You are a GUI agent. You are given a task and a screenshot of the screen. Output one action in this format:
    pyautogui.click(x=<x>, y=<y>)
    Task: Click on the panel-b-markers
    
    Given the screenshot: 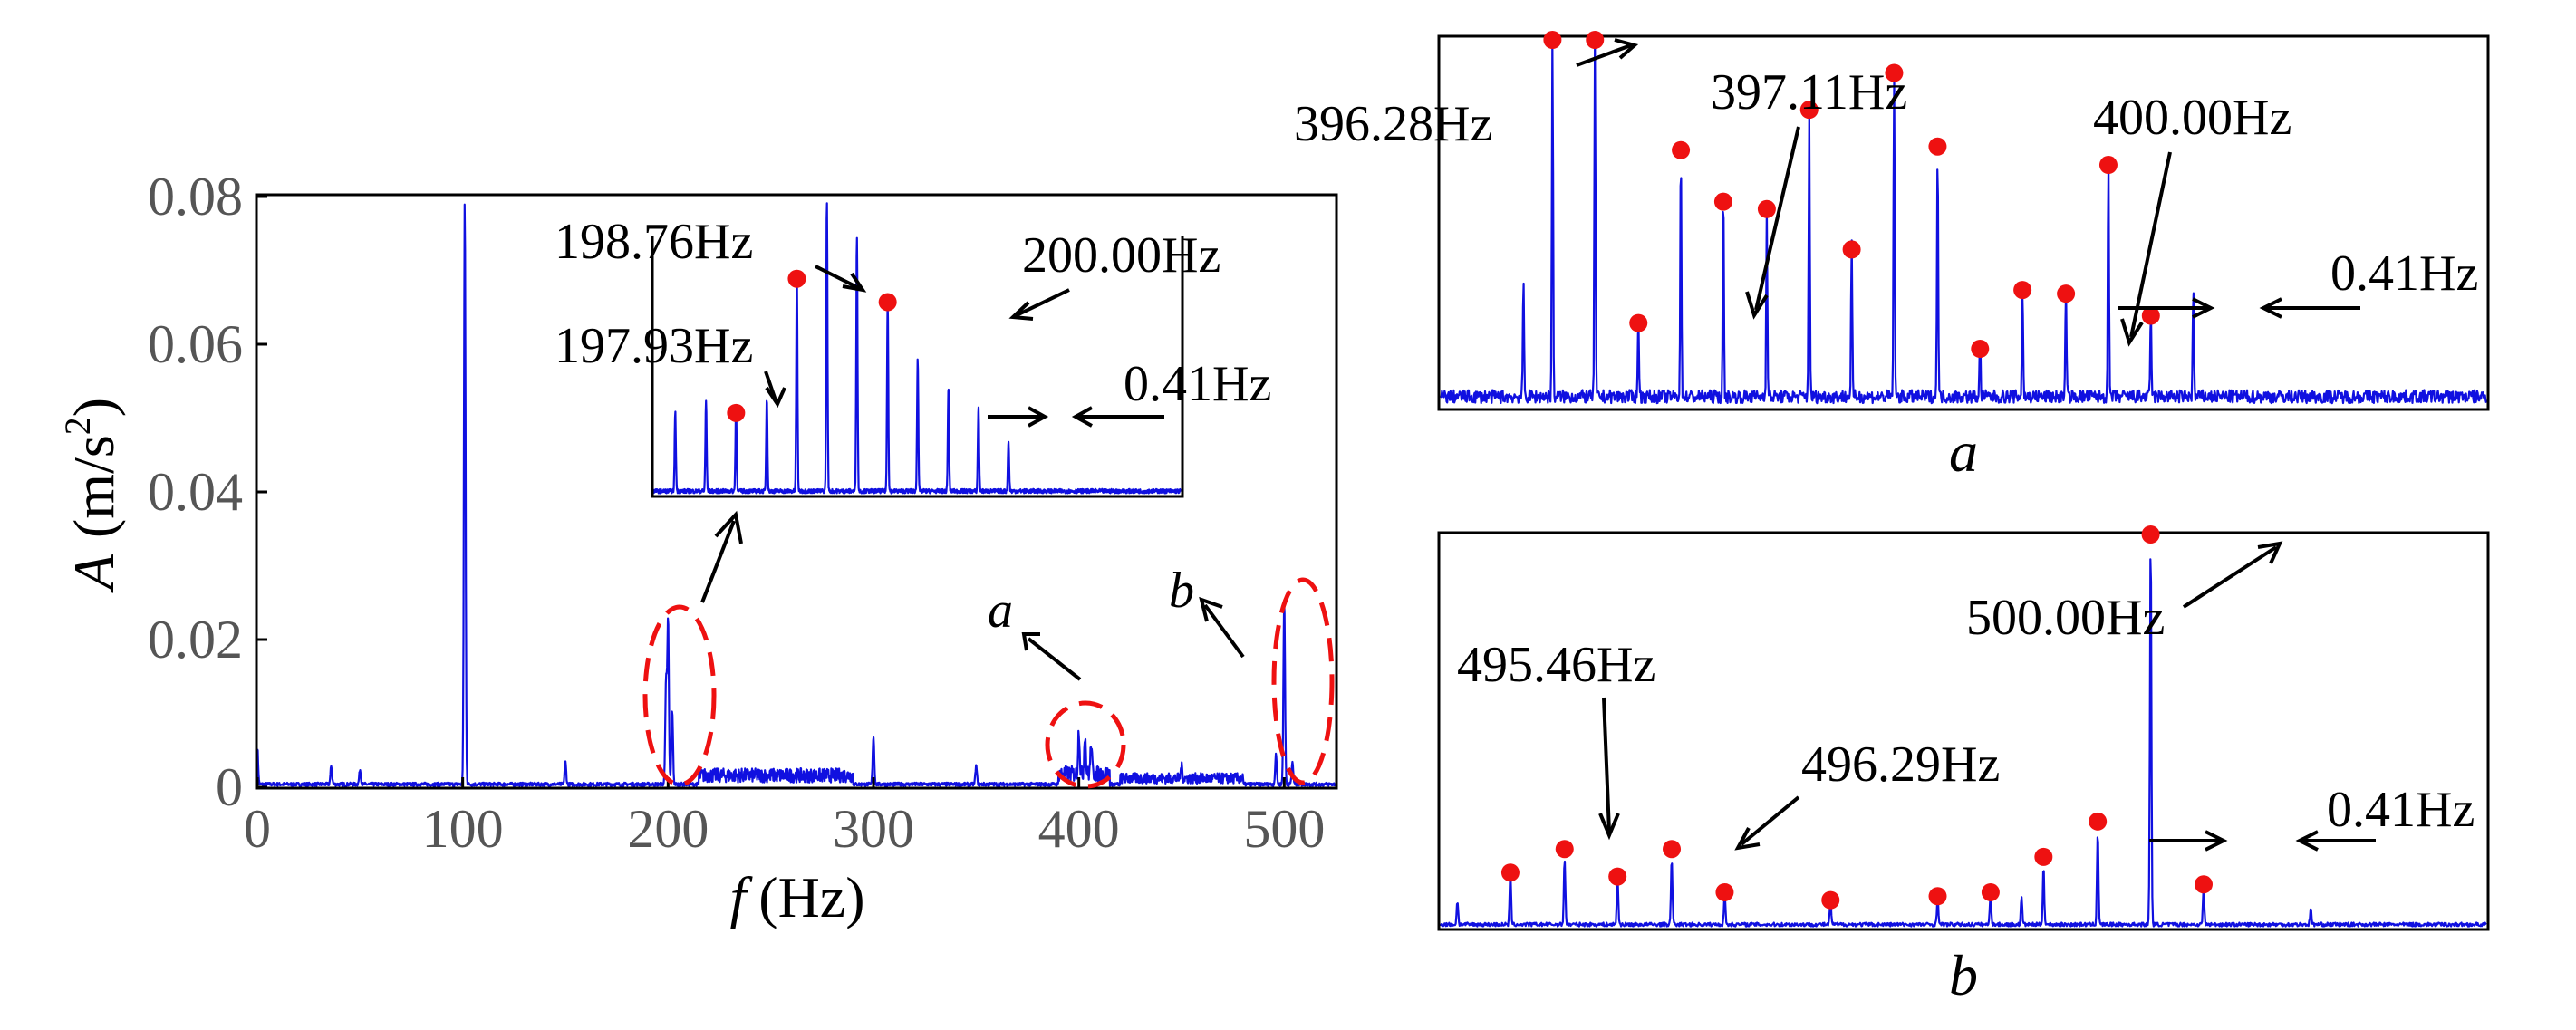 What is the action you would take?
    pyautogui.click(x=1856, y=718)
    